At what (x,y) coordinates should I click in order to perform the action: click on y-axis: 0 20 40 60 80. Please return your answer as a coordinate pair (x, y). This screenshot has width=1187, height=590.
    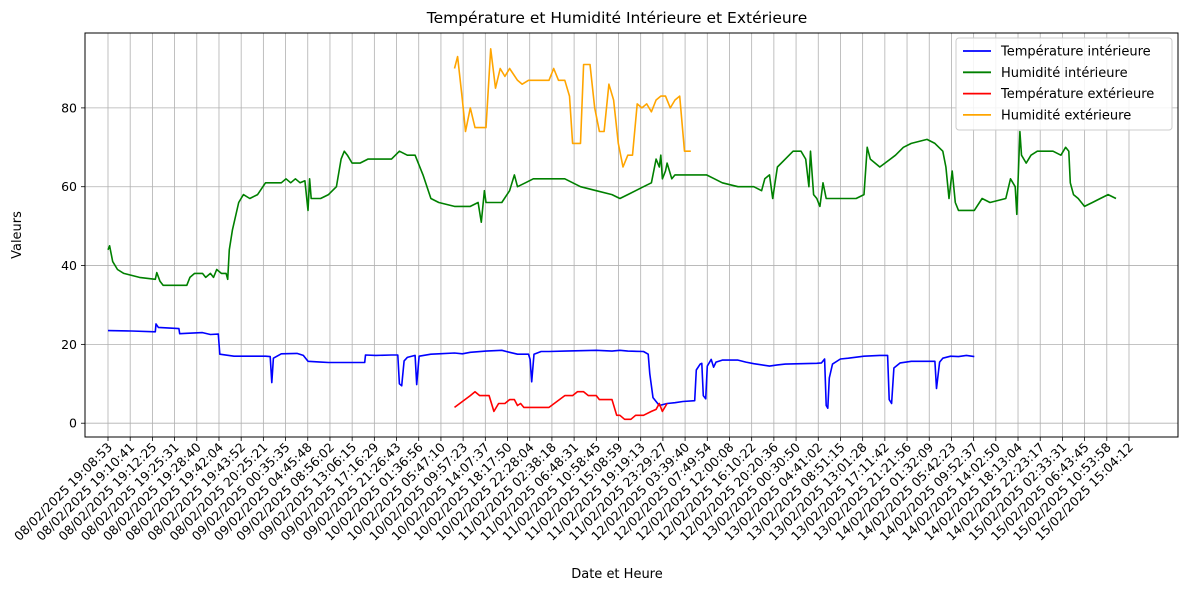
    Looking at the image, I should click on (73, 265).